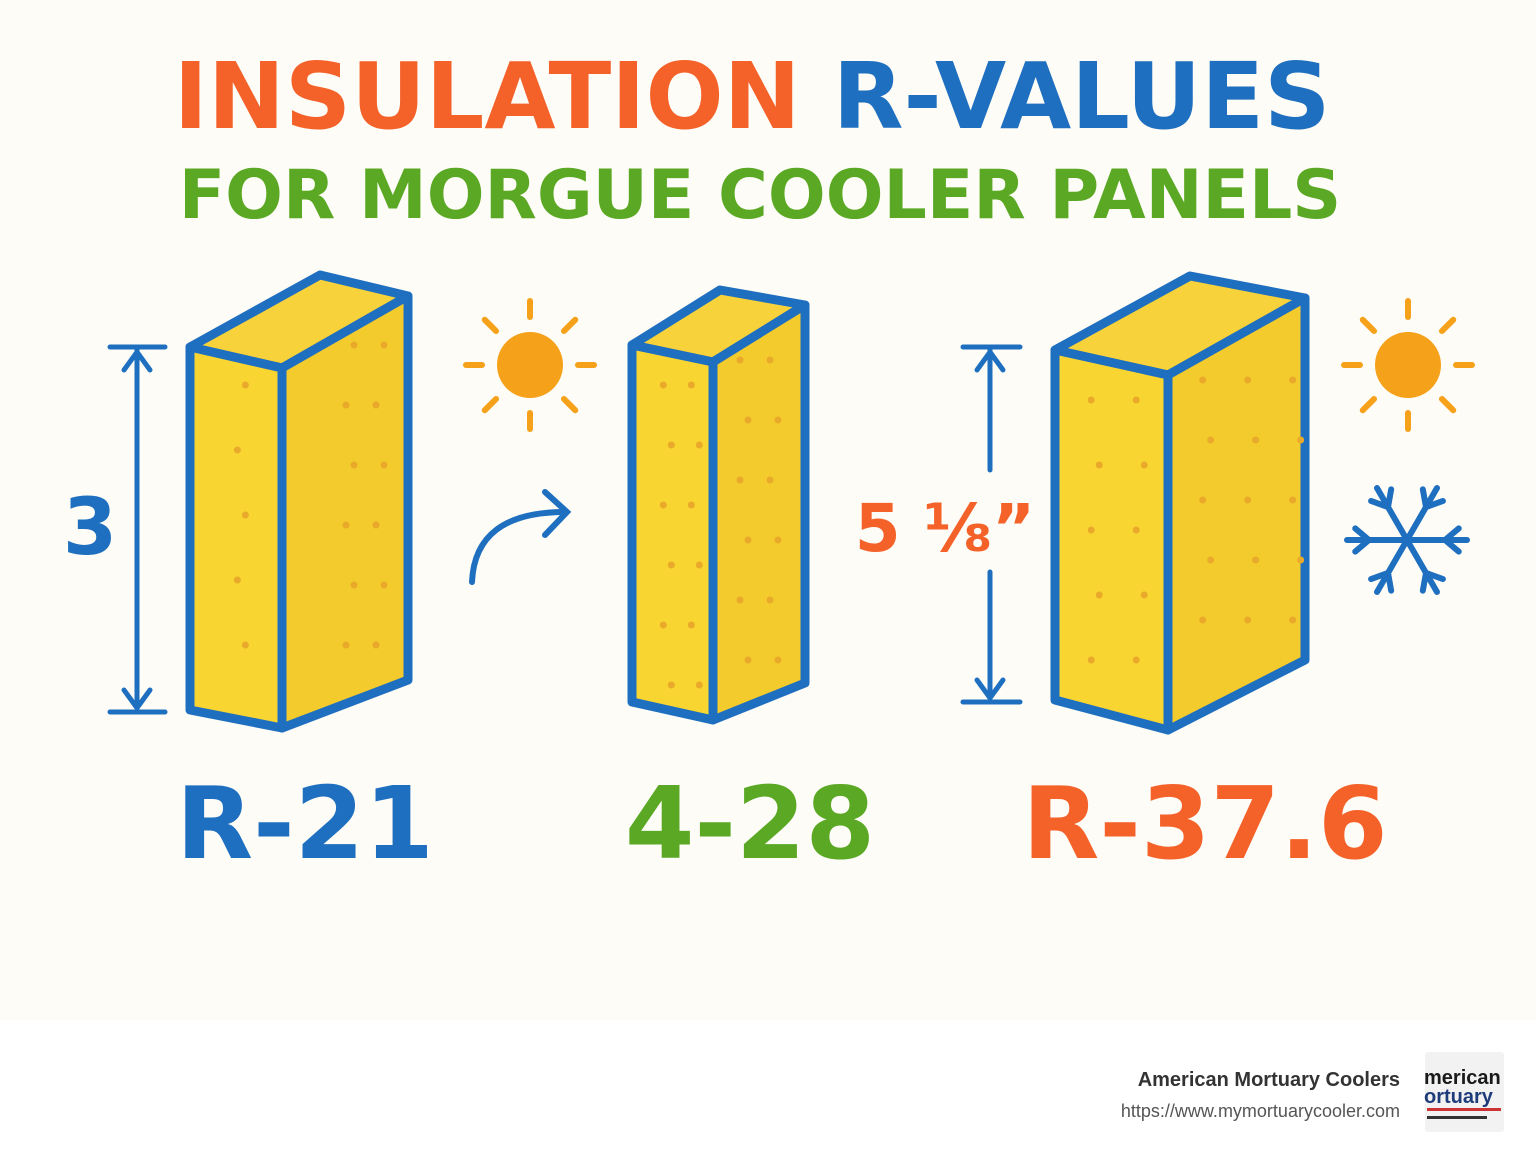  Describe the element at coordinates (1082, 96) in the screenshot. I see `title-part: R-VALUES` at that location.